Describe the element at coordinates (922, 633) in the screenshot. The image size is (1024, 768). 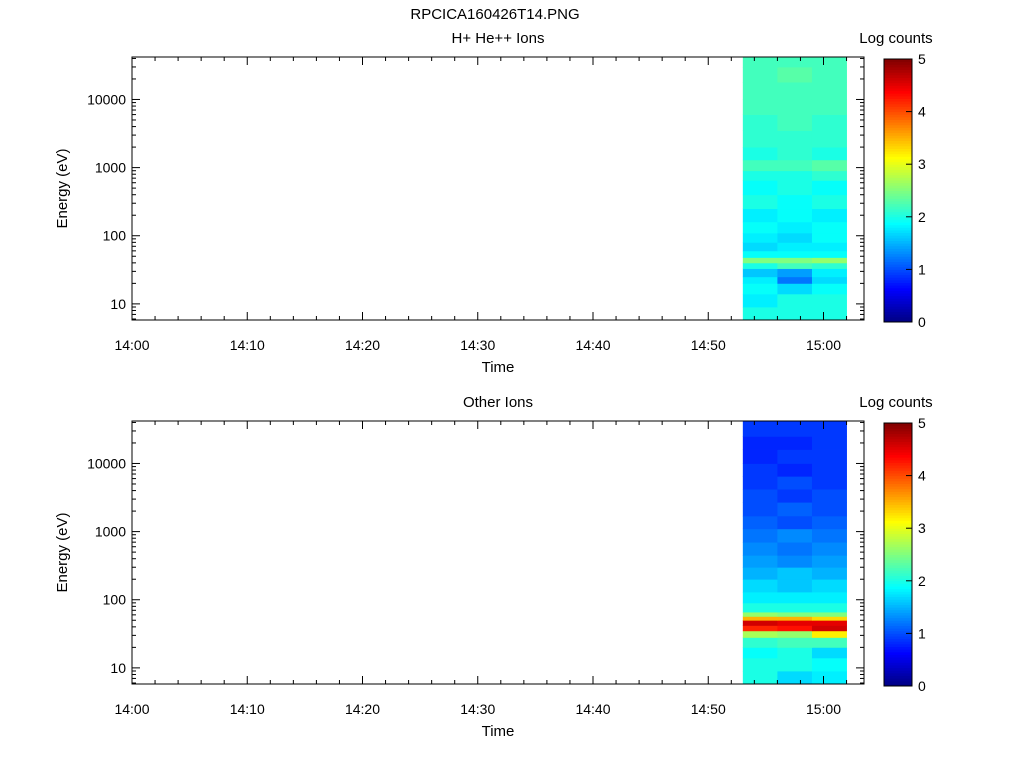
I see `colorbar-tick-label: 1` at that location.